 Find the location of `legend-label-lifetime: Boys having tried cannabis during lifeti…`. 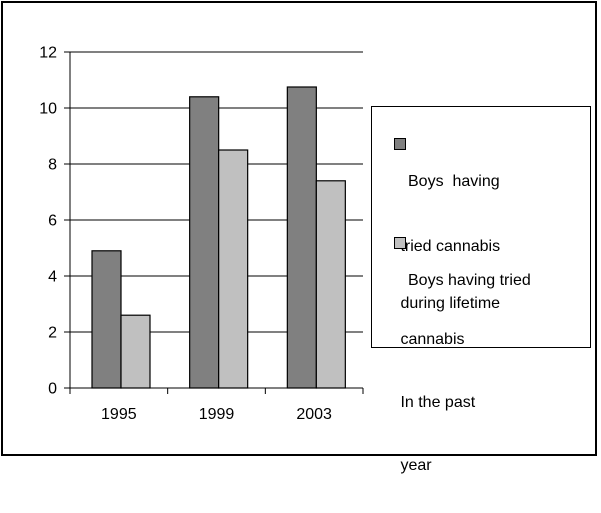

legend-label-lifetime: Boys having tried cannabis during lifeti… is located at coordinates (494, 242).